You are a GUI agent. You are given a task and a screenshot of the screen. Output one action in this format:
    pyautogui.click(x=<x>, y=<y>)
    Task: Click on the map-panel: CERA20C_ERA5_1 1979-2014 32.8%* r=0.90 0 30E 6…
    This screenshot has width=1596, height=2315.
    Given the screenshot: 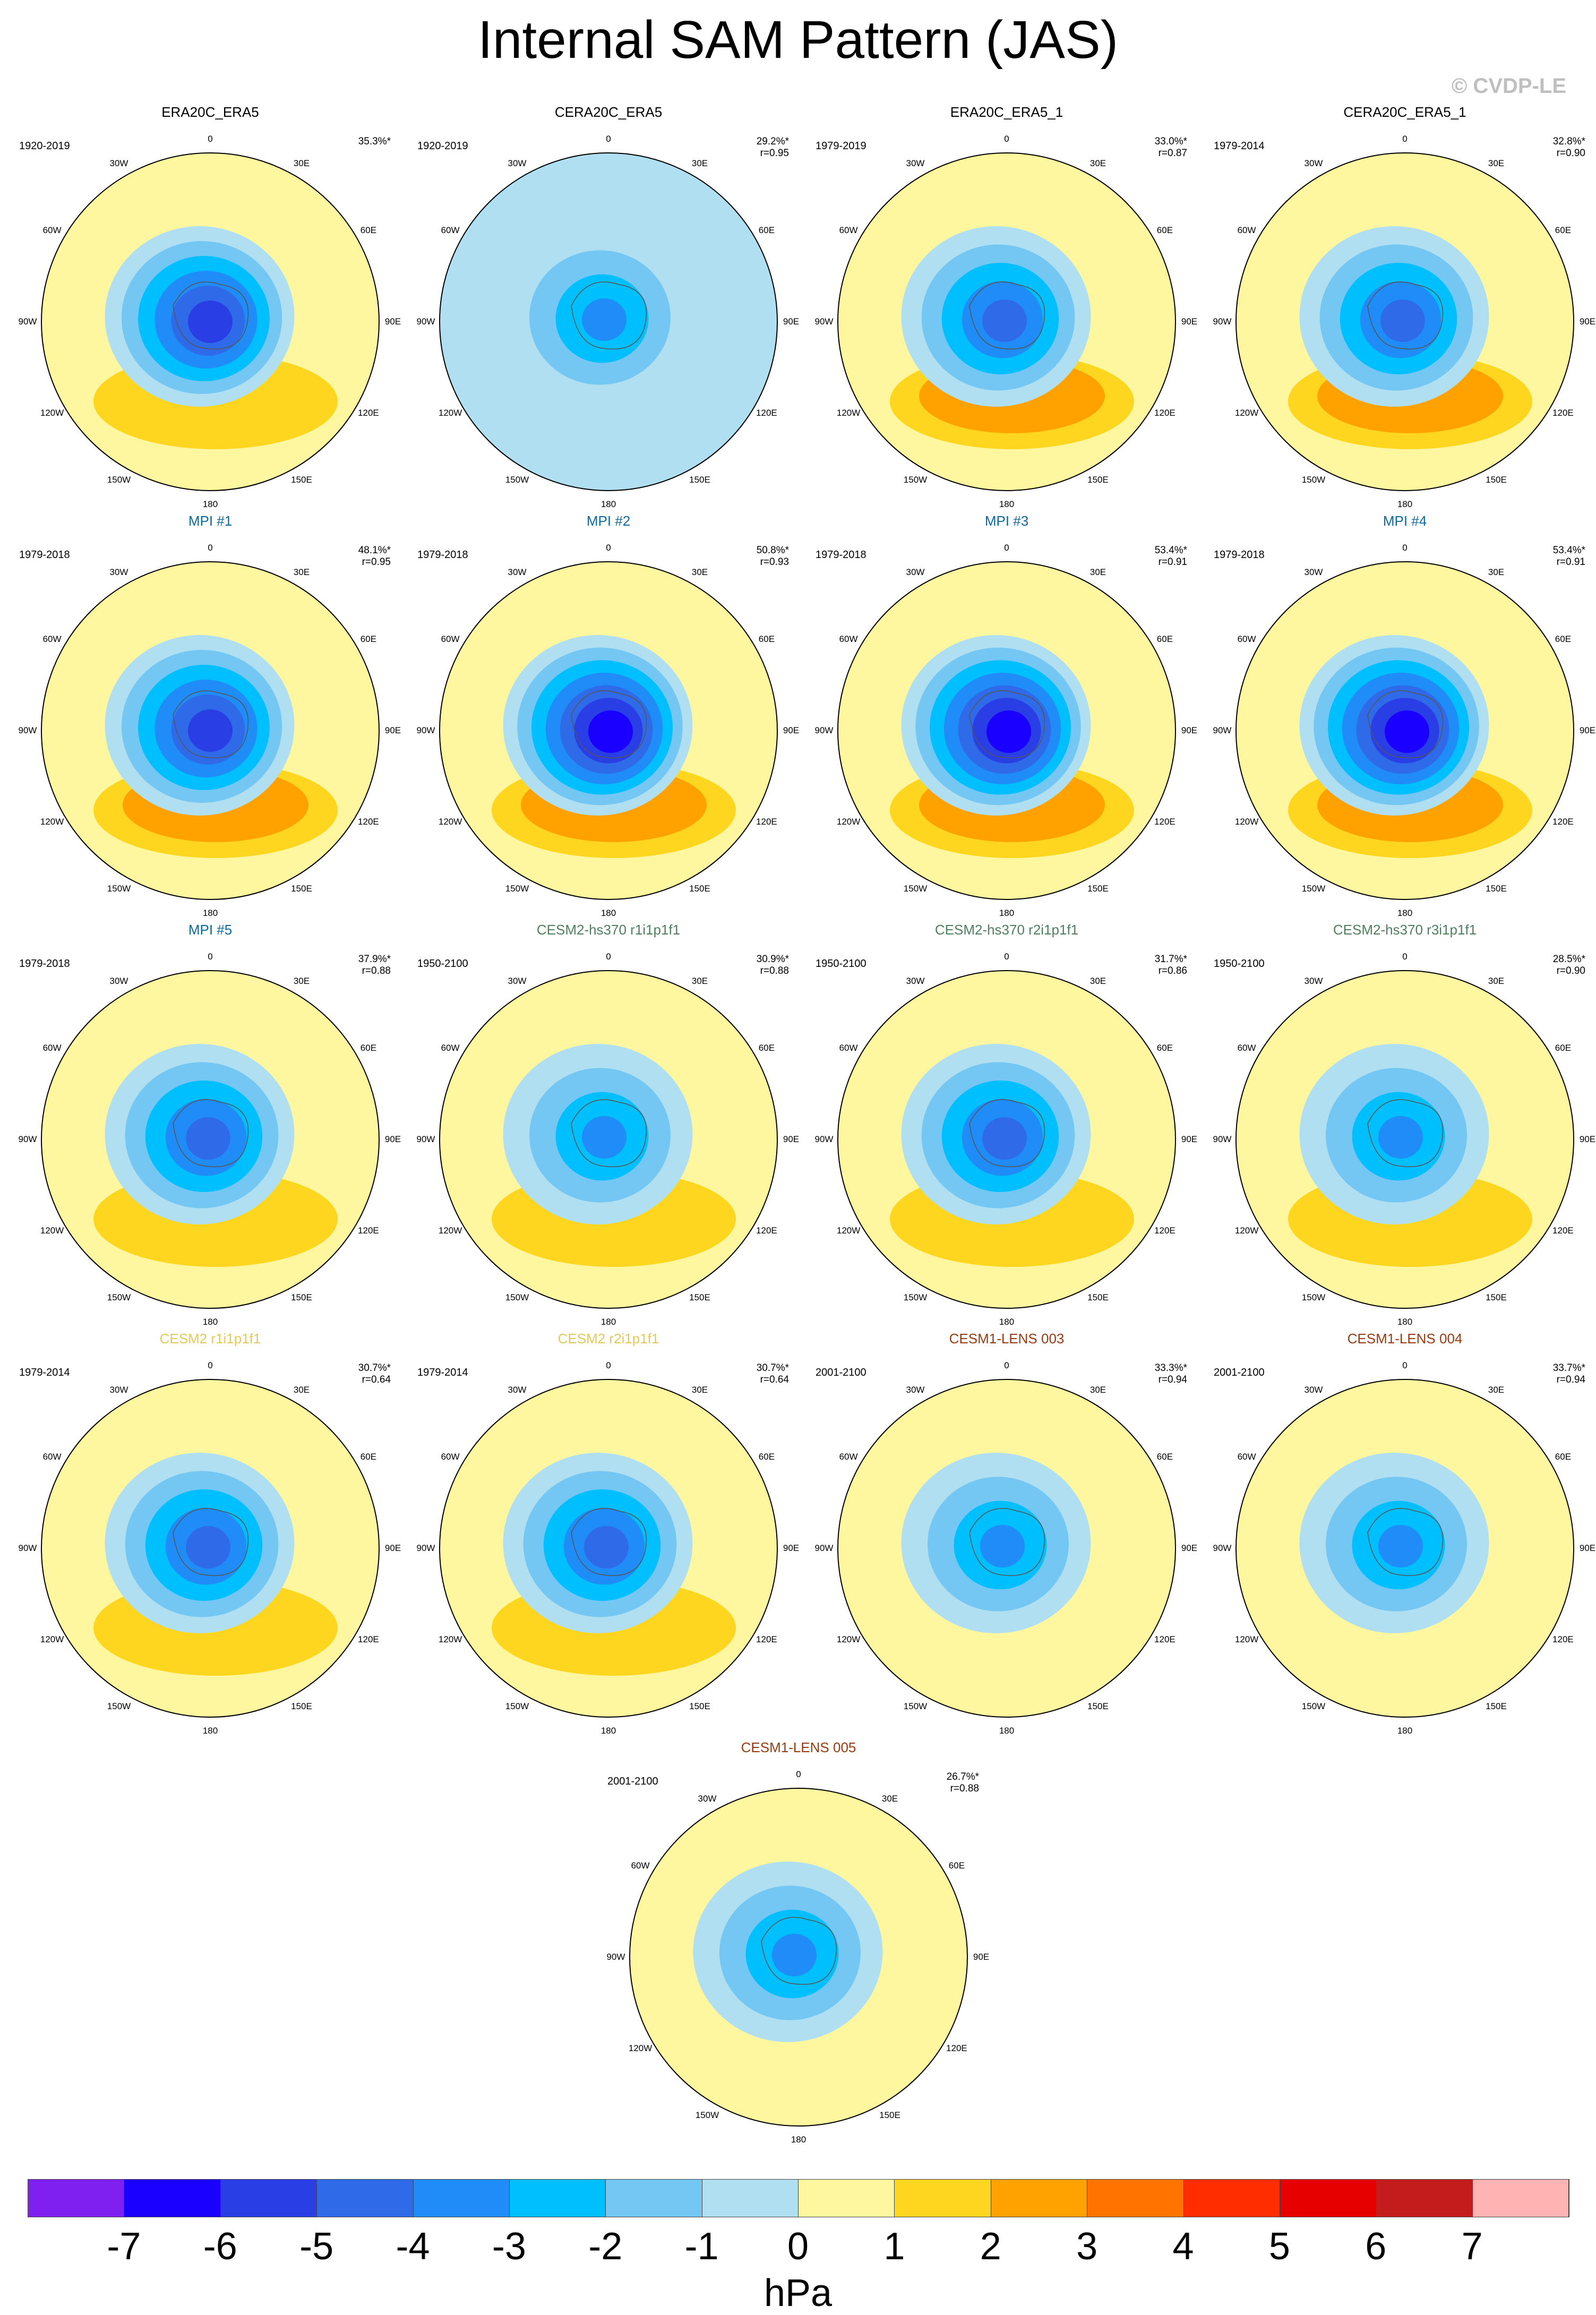 What is the action you would take?
    pyautogui.click(x=1402, y=306)
    